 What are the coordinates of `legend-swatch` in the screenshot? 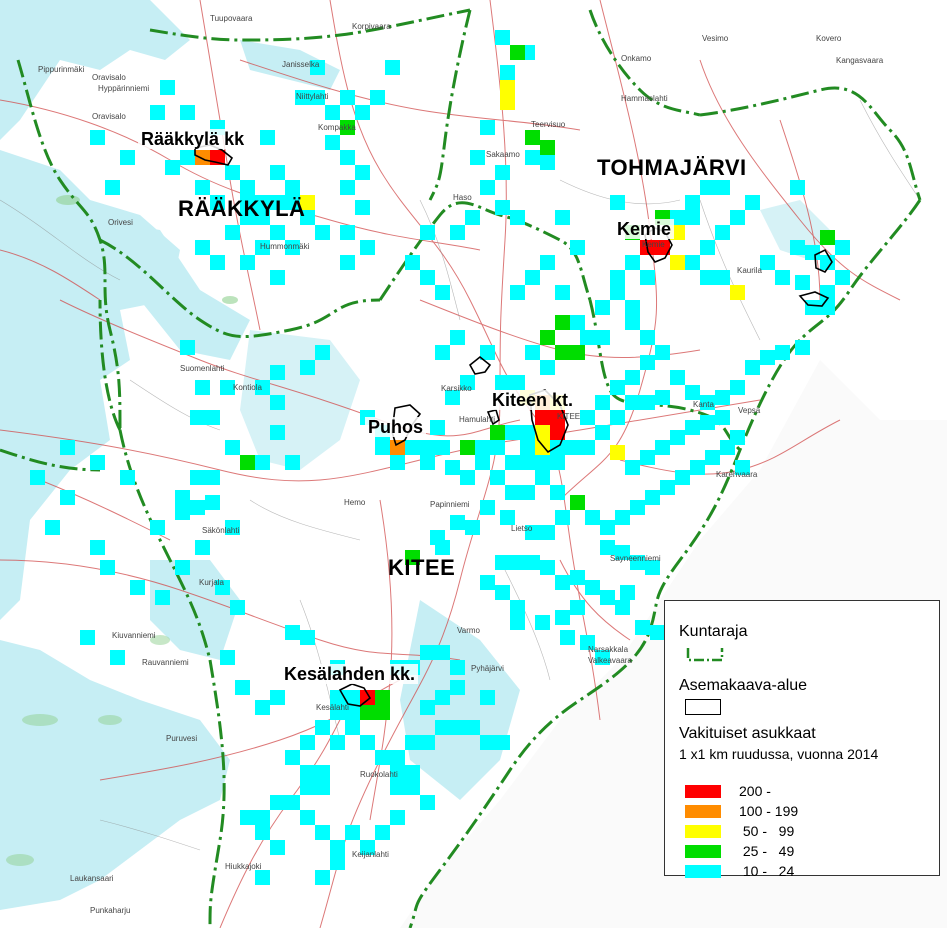 It's located at (703, 871).